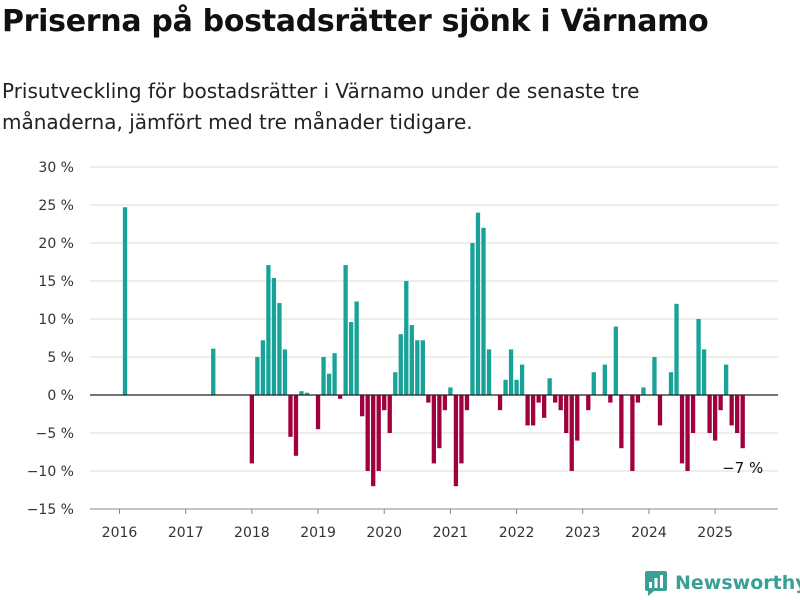  Describe the element at coordinates (50, 472) in the screenshot. I see `y-tick-label: −10 %` at that location.